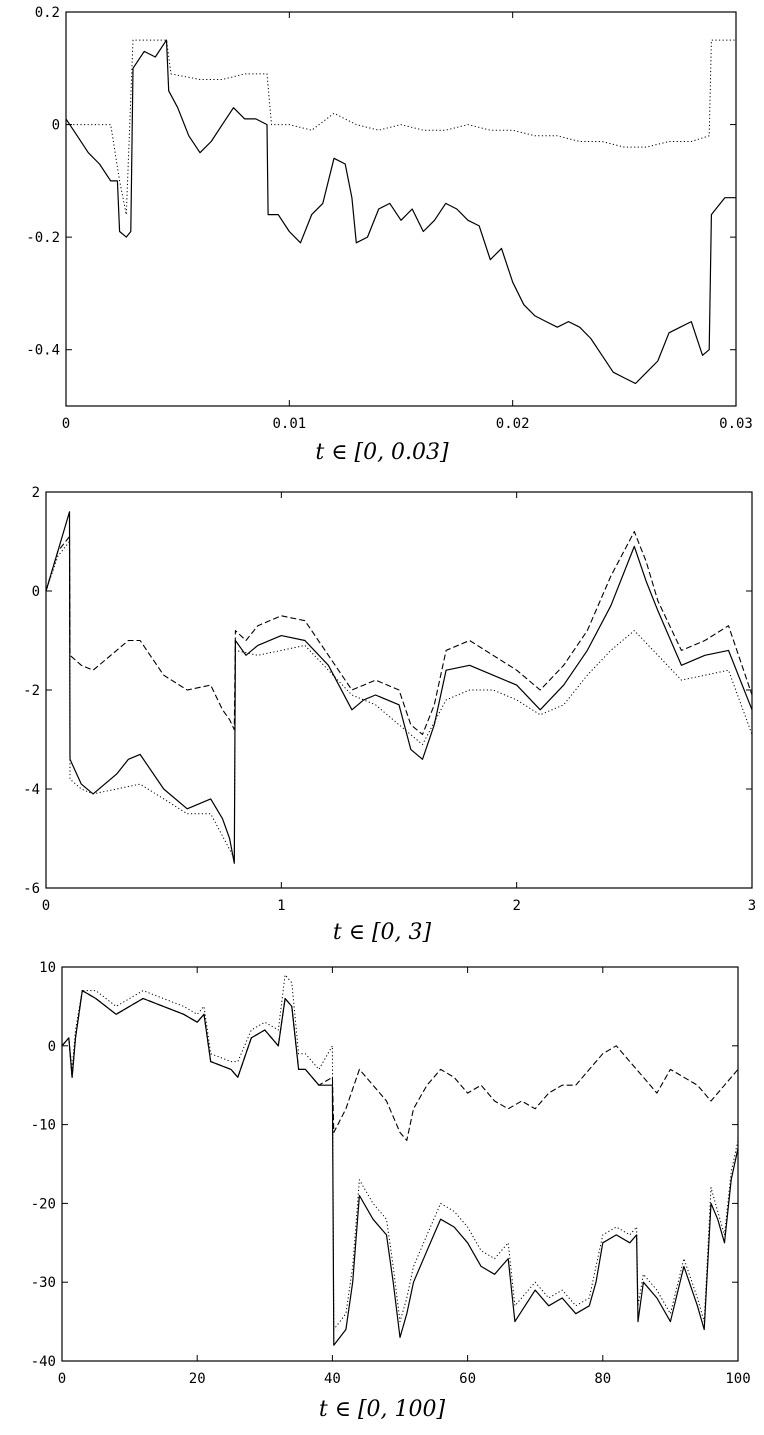  Describe the element at coordinates (43, 1362) in the screenshot. I see `y-tick-label: -40` at that location.